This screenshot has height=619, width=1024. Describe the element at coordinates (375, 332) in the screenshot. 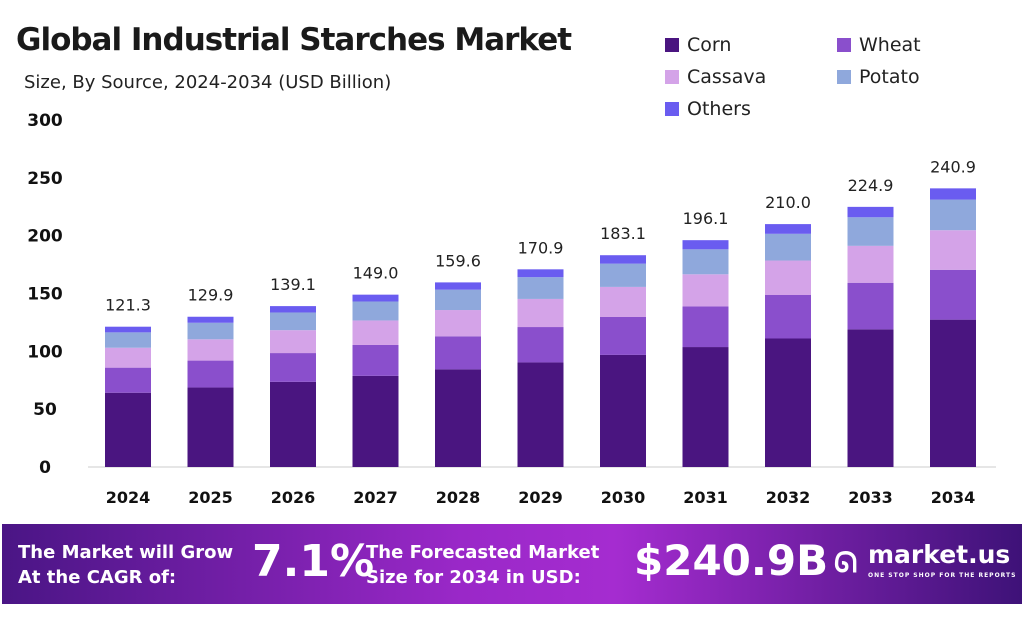

I see `bar-segment-cassava-2027` at that location.